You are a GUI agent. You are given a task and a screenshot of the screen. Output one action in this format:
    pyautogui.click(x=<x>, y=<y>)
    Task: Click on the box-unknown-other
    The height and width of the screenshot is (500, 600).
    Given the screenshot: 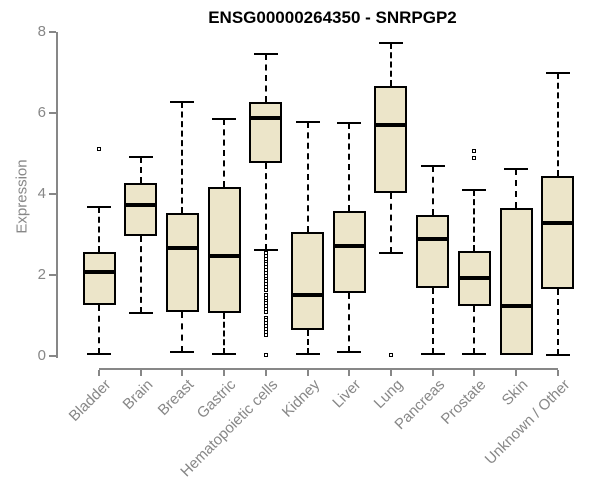 What is the action you would take?
    pyautogui.click(x=558, y=233)
    